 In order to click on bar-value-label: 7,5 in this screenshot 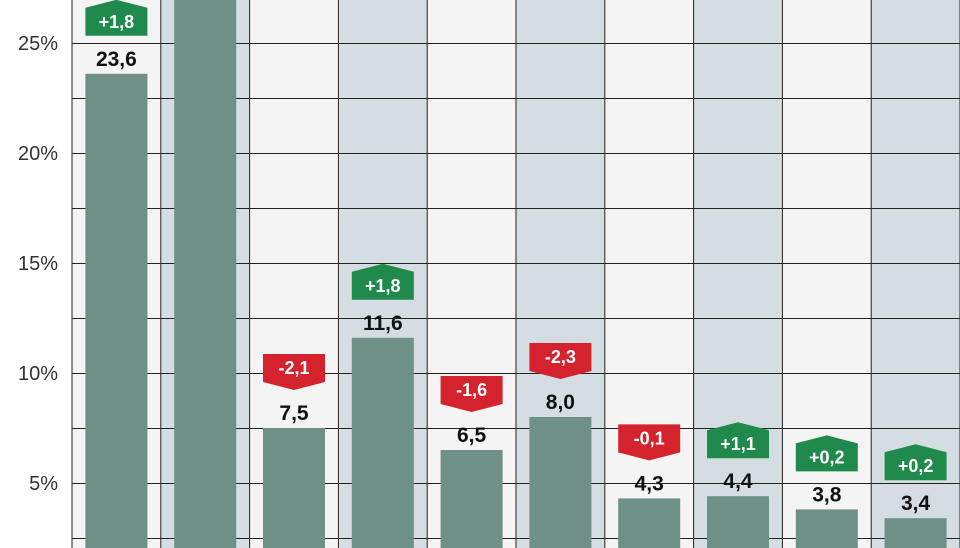, I will do `click(294, 413)`.